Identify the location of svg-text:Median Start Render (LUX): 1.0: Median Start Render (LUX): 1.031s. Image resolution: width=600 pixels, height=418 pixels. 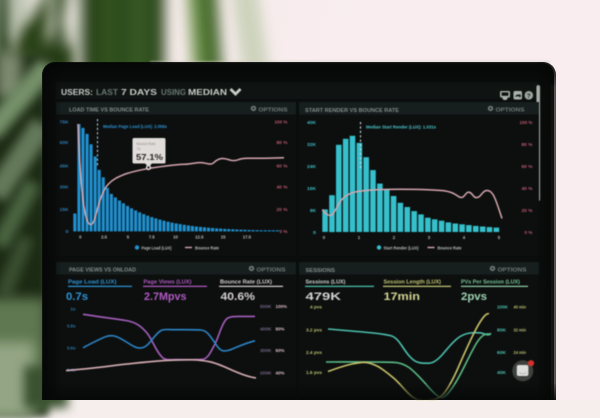
(401, 127).